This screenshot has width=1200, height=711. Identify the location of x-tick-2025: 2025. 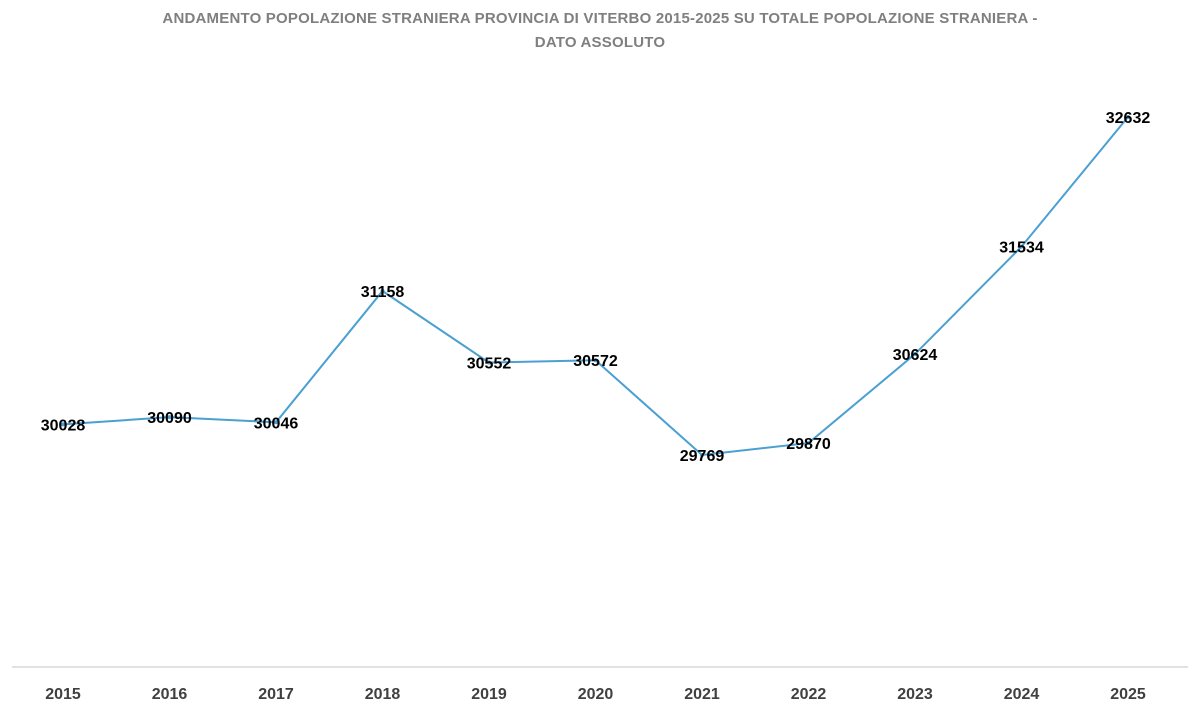
(1128, 694).